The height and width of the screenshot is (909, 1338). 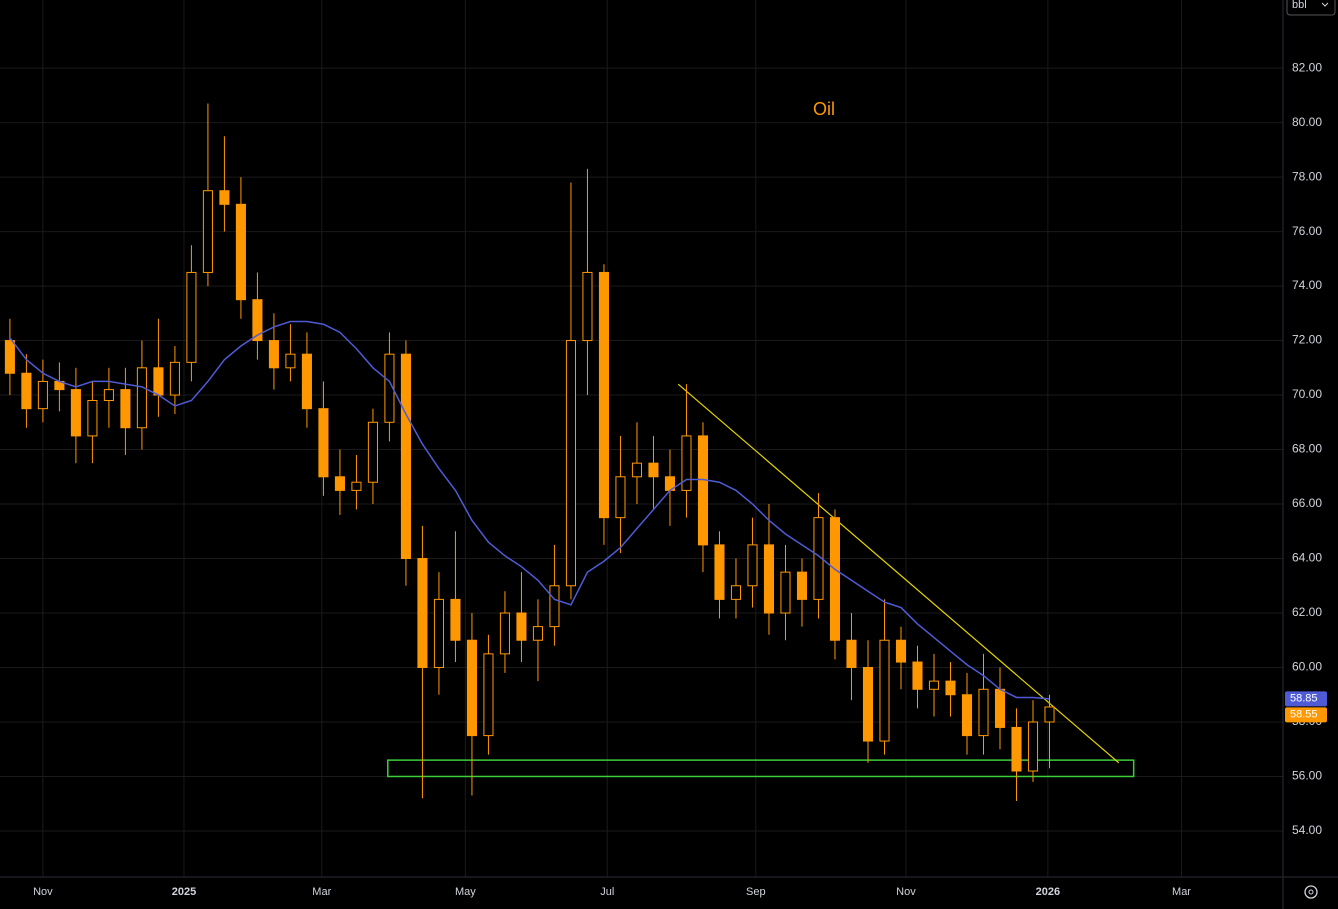 I want to click on dropdown-chevron, so click(x=1325, y=4).